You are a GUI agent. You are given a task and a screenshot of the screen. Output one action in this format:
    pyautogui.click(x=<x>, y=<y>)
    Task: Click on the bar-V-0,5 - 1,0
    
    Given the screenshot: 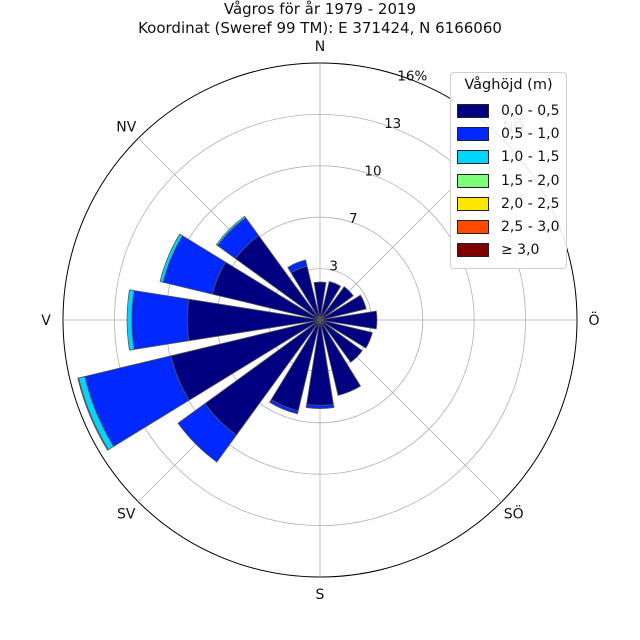 What is the action you would take?
    pyautogui.click(x=160, y=320)
    